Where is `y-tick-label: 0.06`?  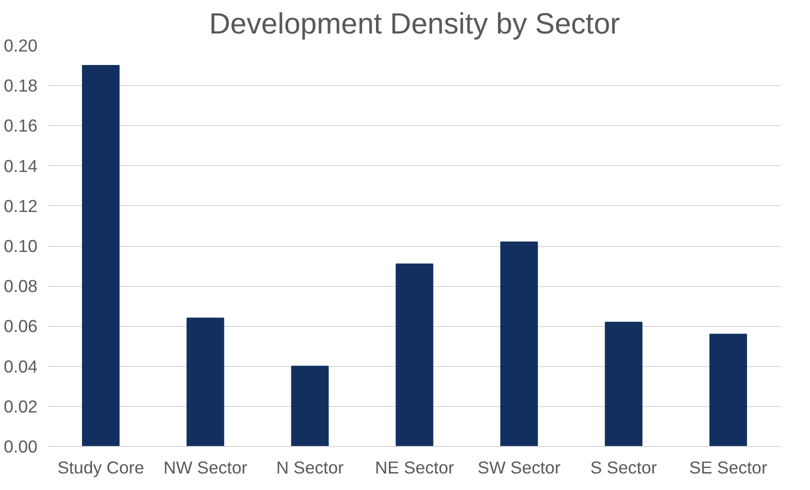
y-tick-label: 0.06 is located at coordinates (21, 326).